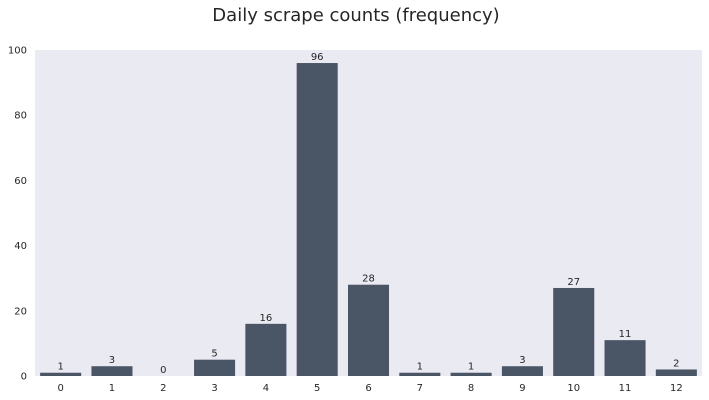  I want to click on data-label: 96, so click(317, 57).